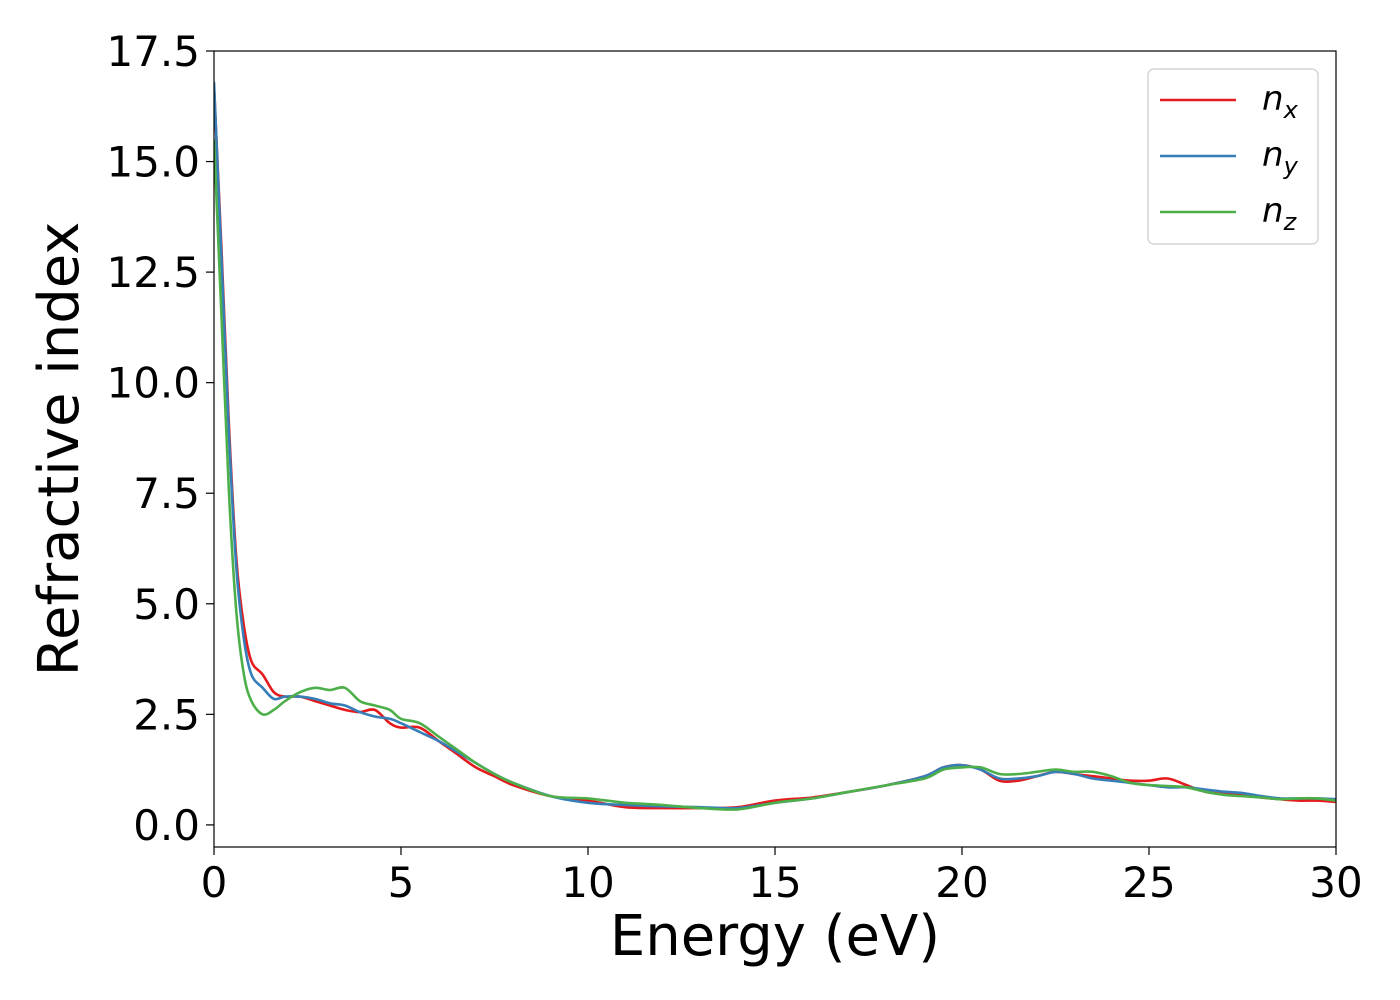 The width and height of the screenshot is (1400, 1000). I want to click on legend-label-nz: nz, so click(1280, 213).